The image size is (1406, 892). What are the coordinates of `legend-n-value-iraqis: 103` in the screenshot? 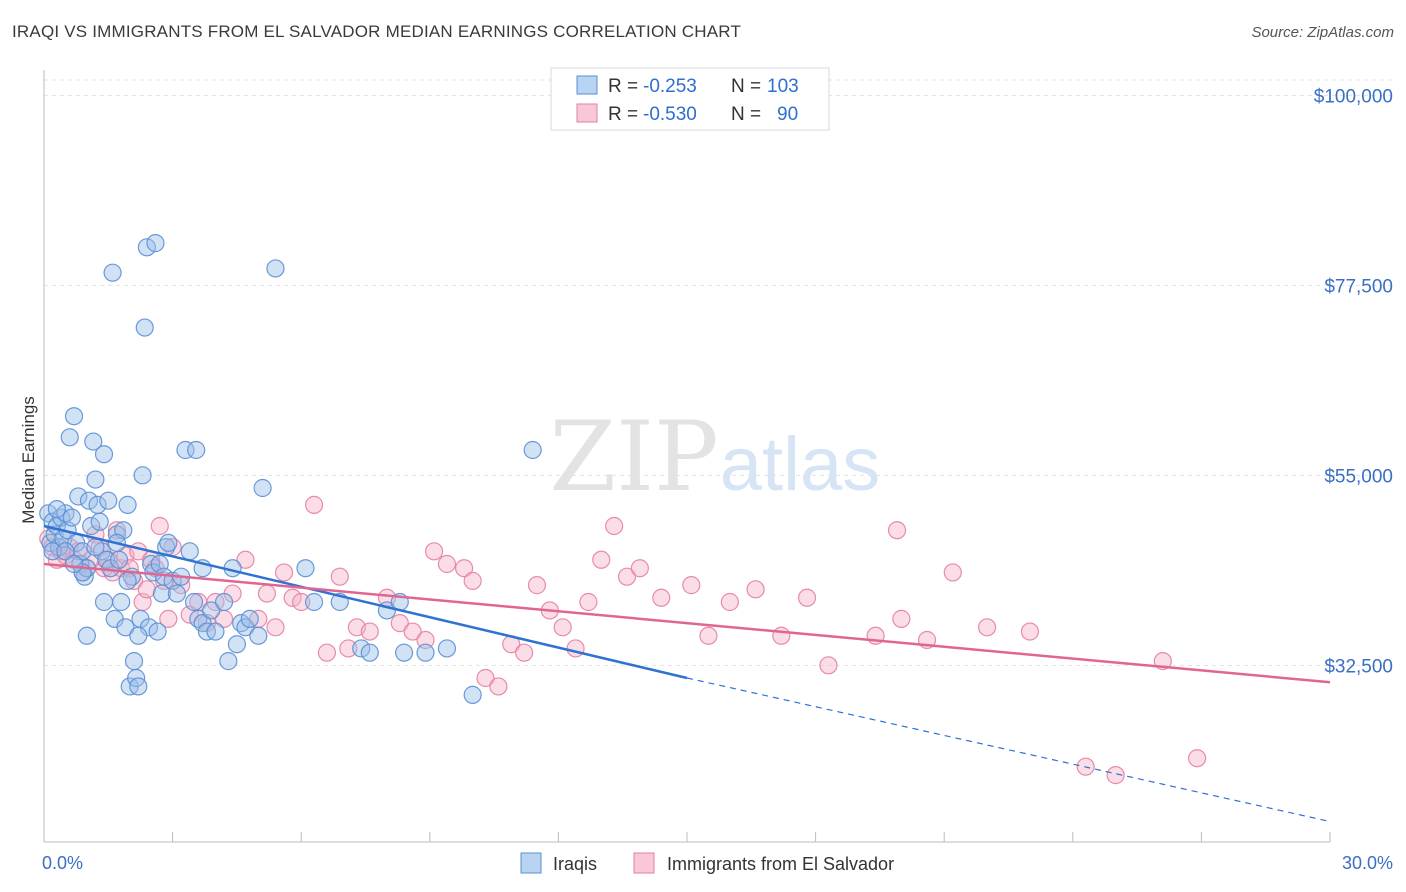 It's located at (783, 86).